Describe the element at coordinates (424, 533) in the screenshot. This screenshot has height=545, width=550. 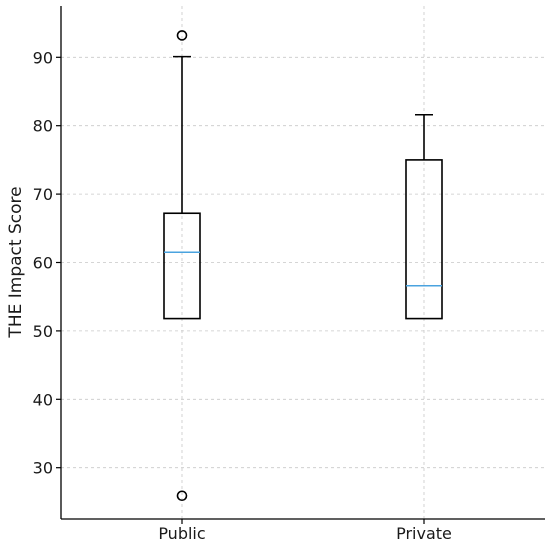
I see `x-tick-label: Private` at that location.